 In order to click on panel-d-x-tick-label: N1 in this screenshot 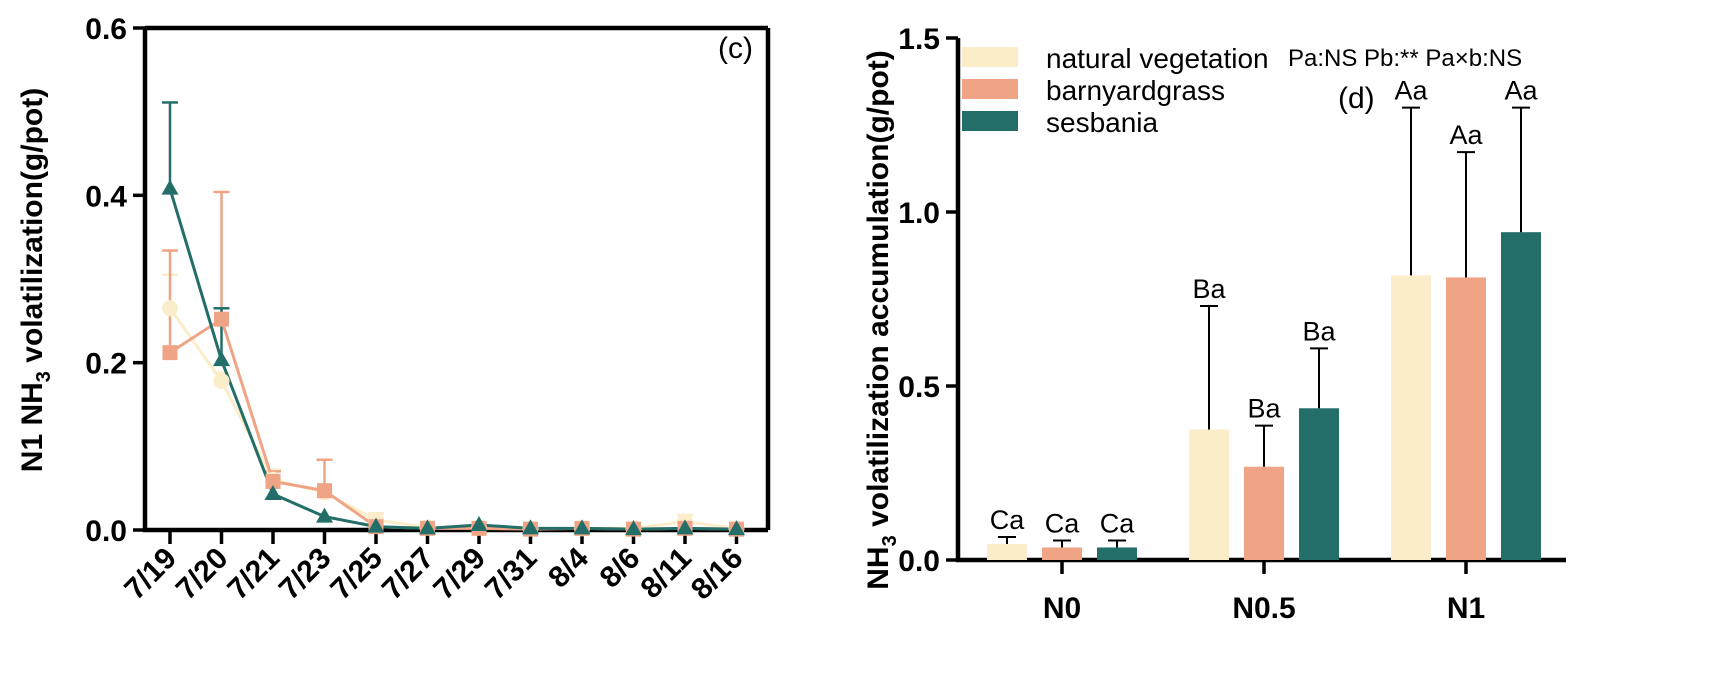, I will do `click(1466, 608)`.